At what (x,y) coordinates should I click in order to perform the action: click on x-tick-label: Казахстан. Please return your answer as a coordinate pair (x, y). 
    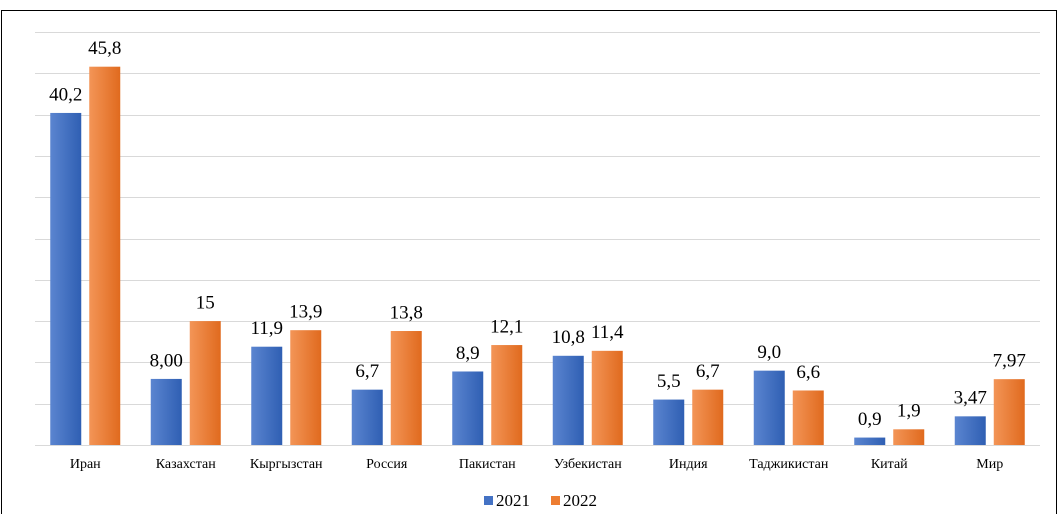
    Looking at the image, I should click on (186, 464).